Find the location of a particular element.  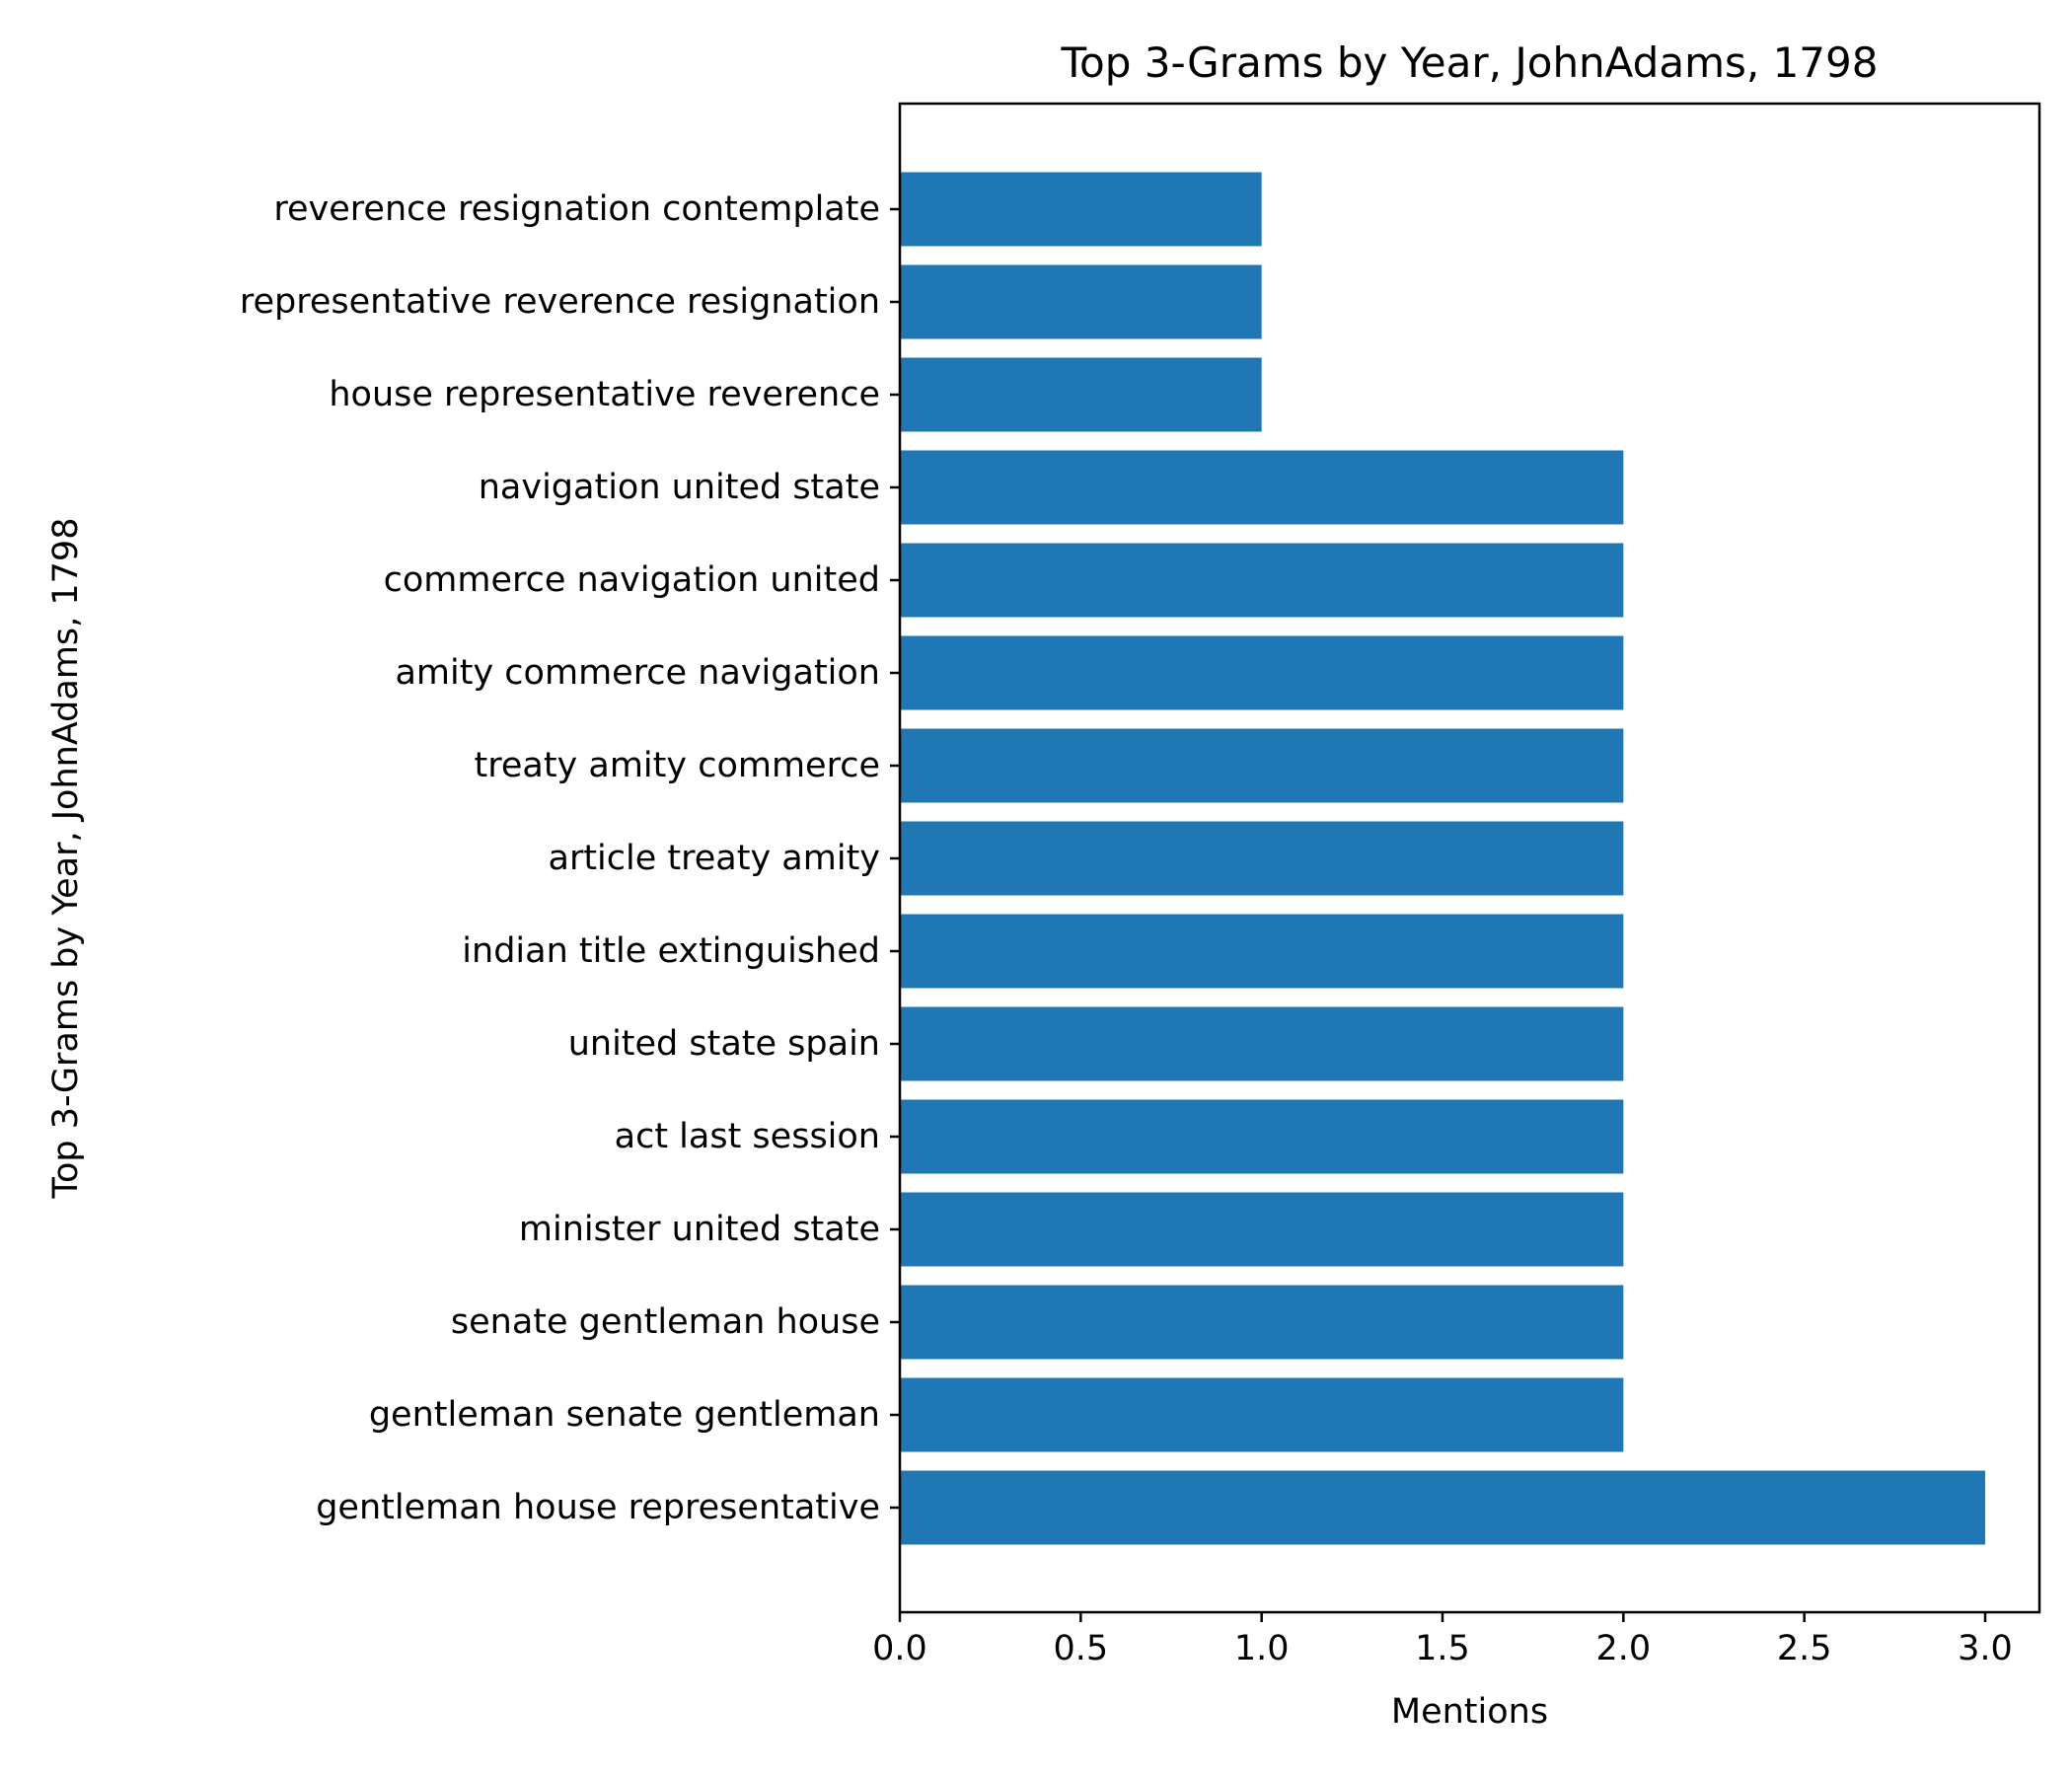

x-tick-label: 2.5 is located at coordinates (1805, 1648).